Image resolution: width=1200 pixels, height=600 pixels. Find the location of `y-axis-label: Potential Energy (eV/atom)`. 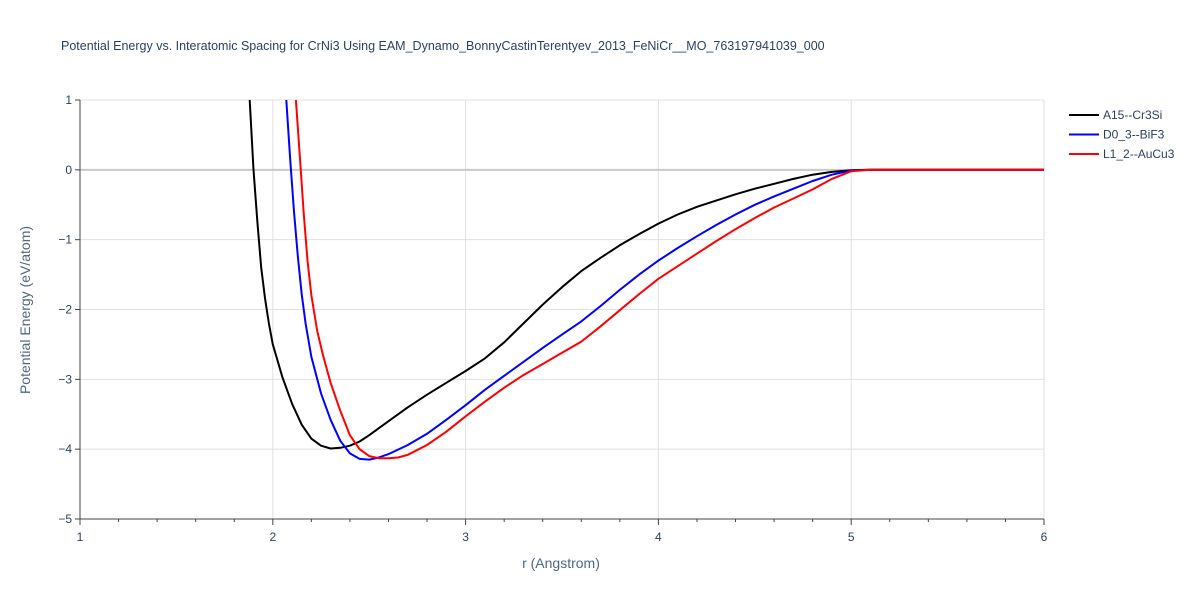

y-axis-label: Potential Energy (eV/atom) is located at coordinates (25, 310).